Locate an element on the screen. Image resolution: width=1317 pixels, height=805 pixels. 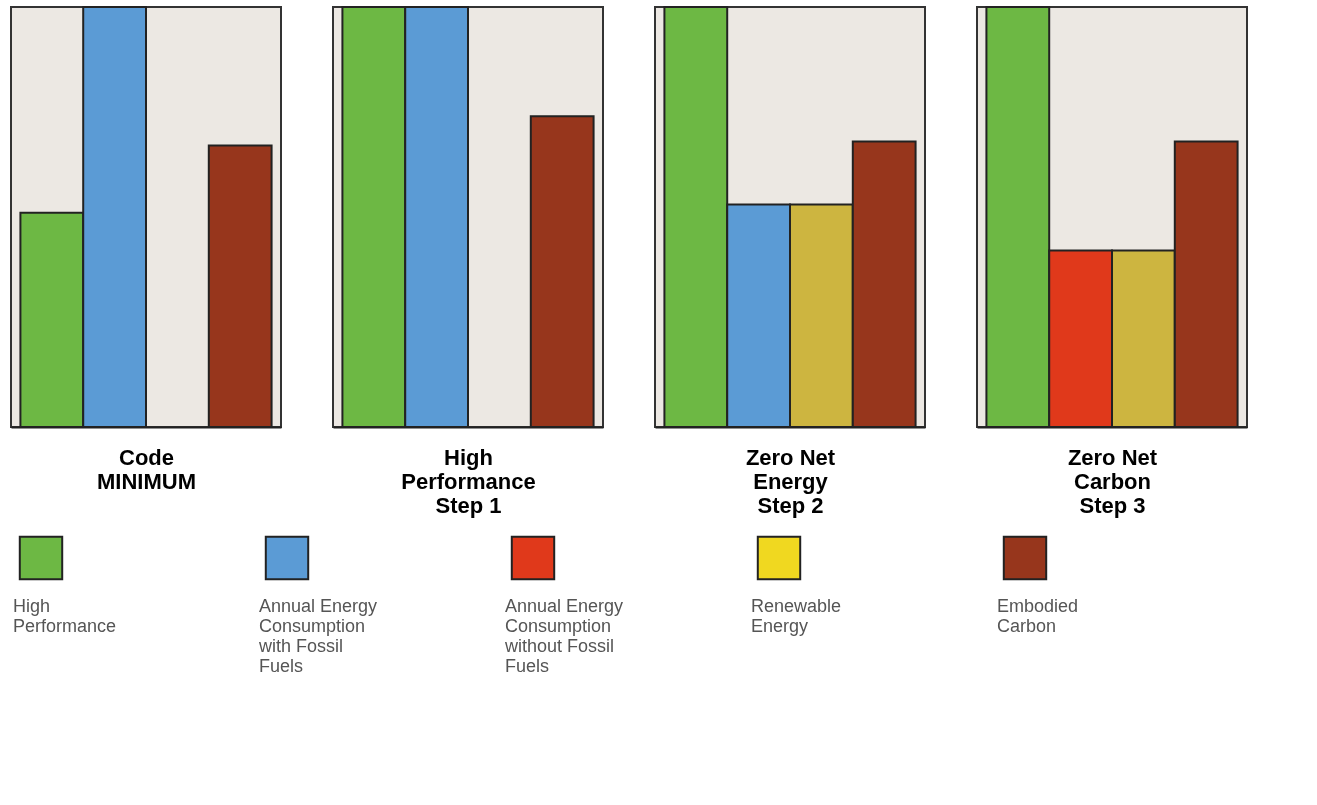
category-label: Annual Energy Consumption with Fossil Fuels is located at coordinates (318, 636).